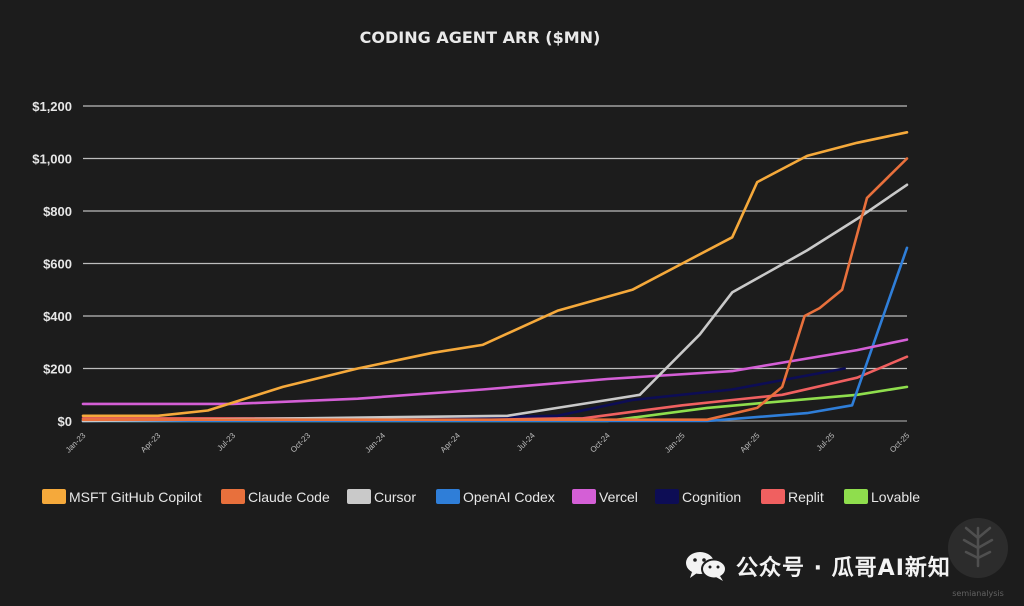  What do you see at coordinates (57, 264) in the screenshot?
I see `y-tick-label: $600` at bounding box center [57, 264].